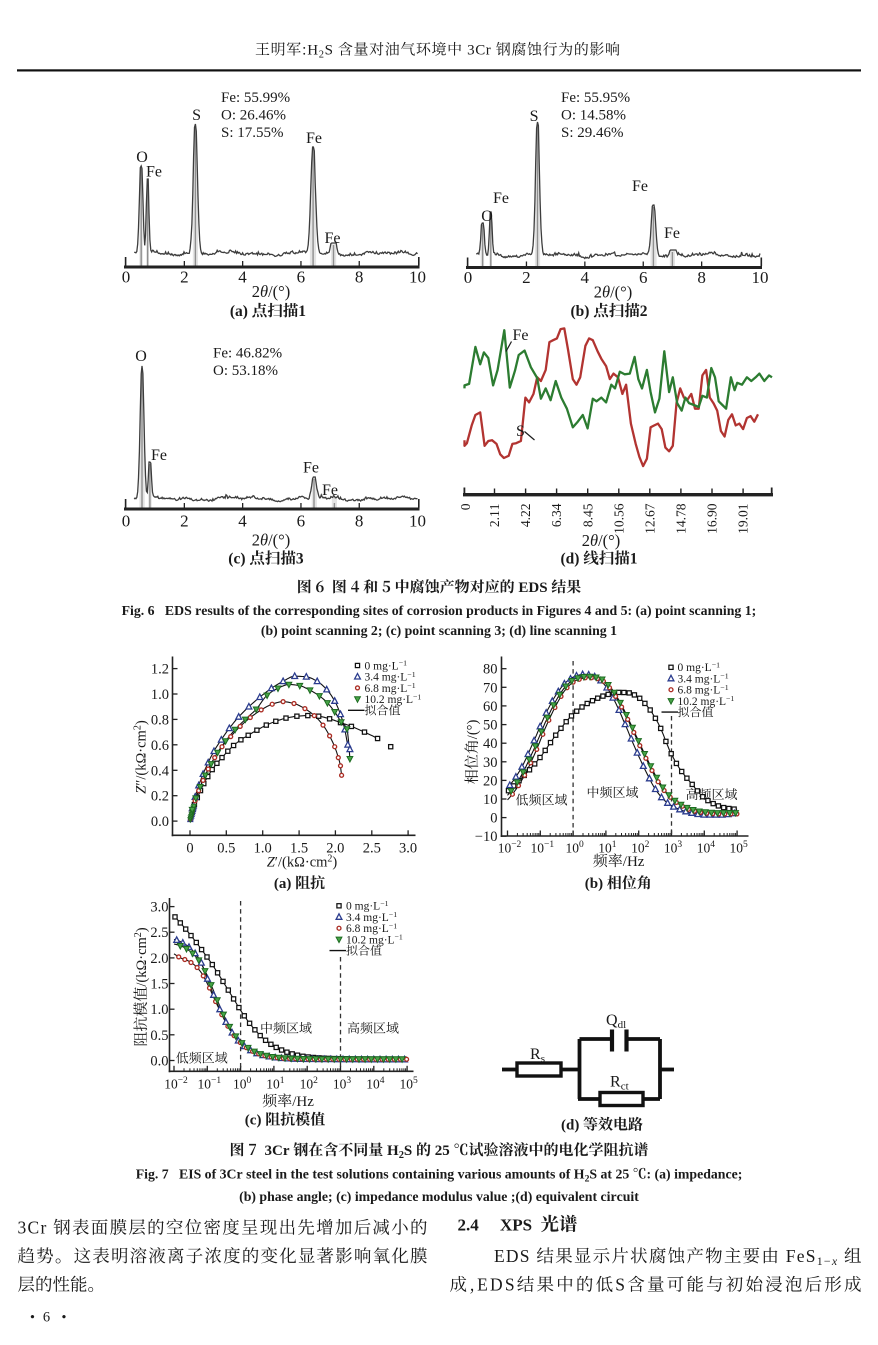 This screenshot has width=878, height=1345. What do you see at coordinates (490, 707) in the screenshot?
I see `svg-text: 60` at bounding box center [490, 707].